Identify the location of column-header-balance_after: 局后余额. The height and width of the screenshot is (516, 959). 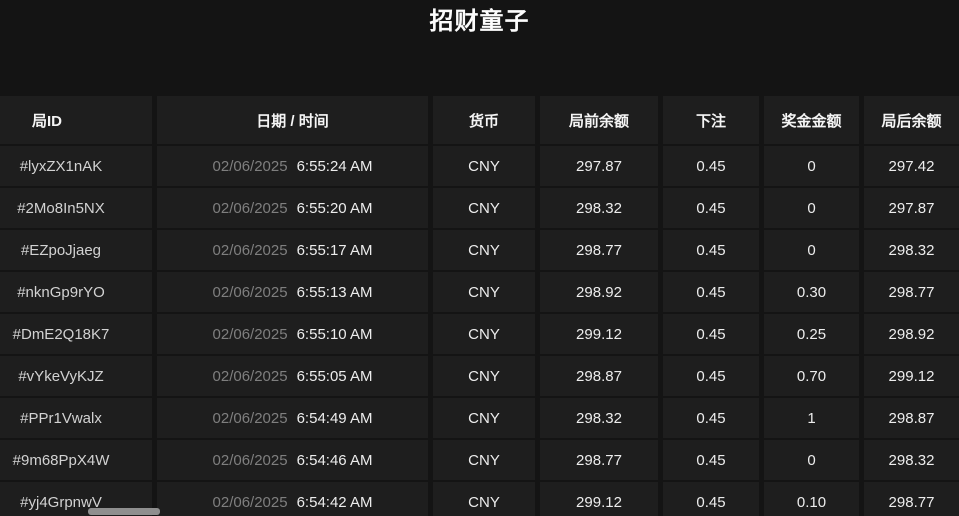
(911, 120).